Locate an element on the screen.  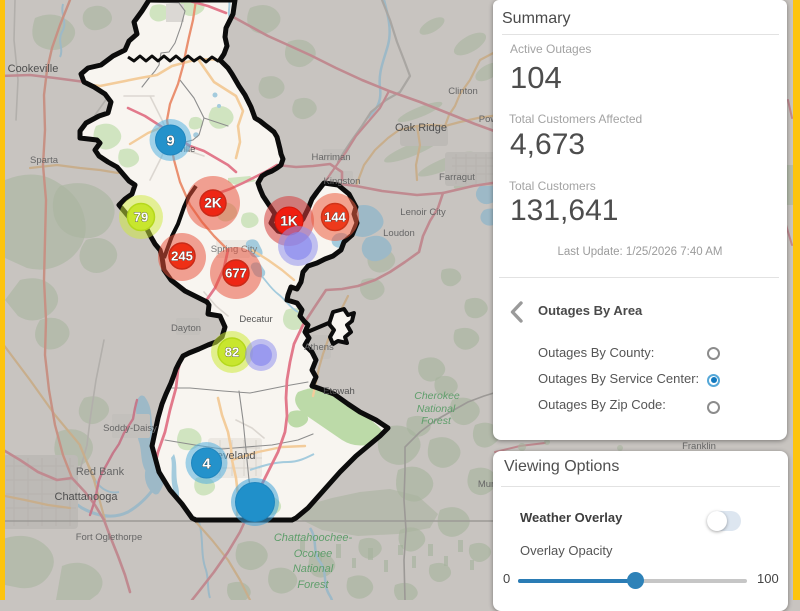
svg-text: 9 is located at coordinates (170, 141).